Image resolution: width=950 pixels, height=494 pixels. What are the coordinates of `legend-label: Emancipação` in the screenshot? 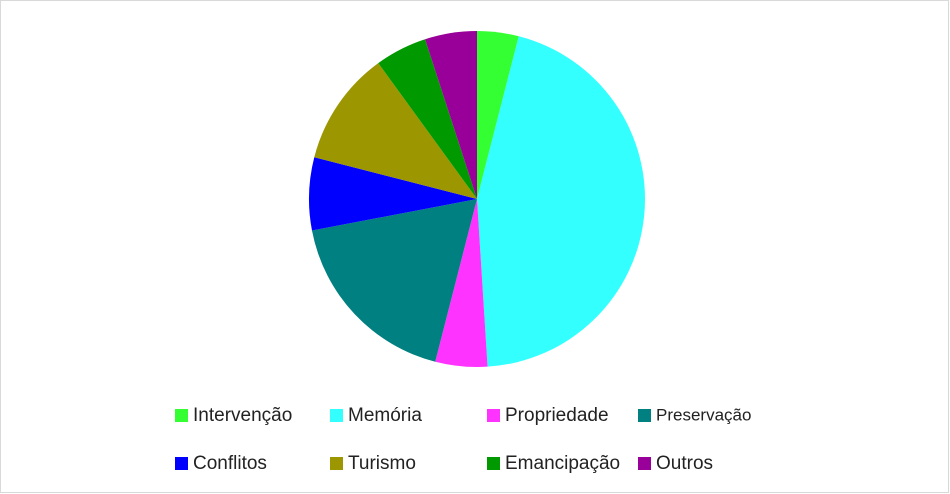 It's located at (562, 463).